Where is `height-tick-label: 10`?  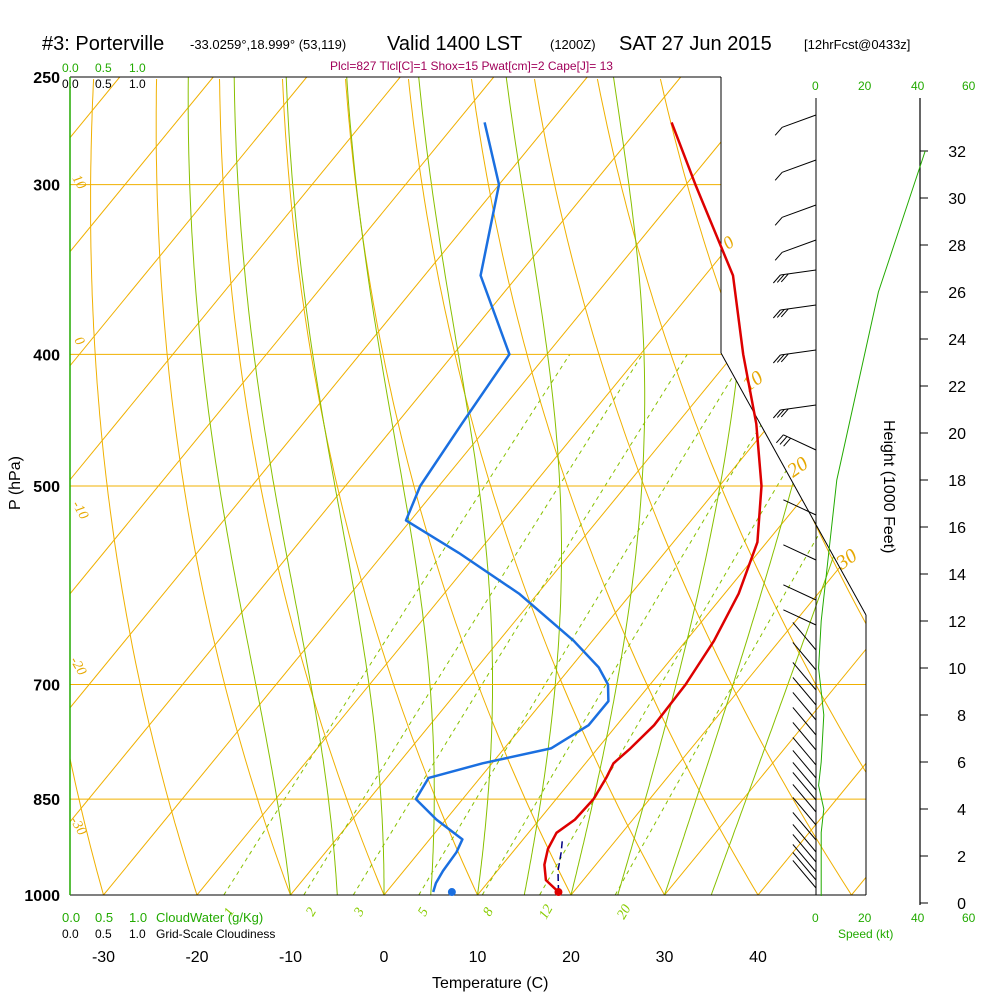
height-tick-label: 10 is located at coordinates (957, 669).